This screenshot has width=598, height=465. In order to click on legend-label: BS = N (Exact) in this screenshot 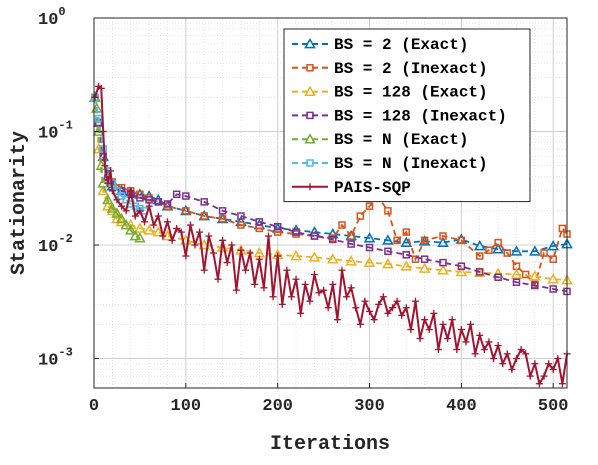, I will do `click(401, 140)`.